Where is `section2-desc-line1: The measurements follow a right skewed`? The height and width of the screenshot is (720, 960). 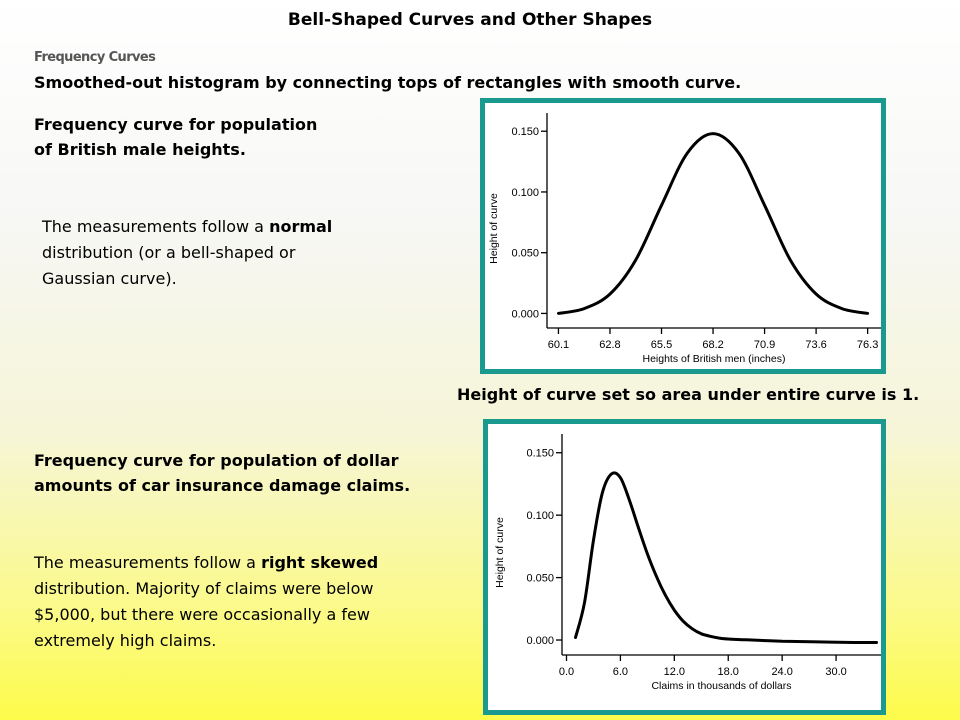 section2-desc-line1: The measurements follow a right skewed is located at coordinates (206, 563).